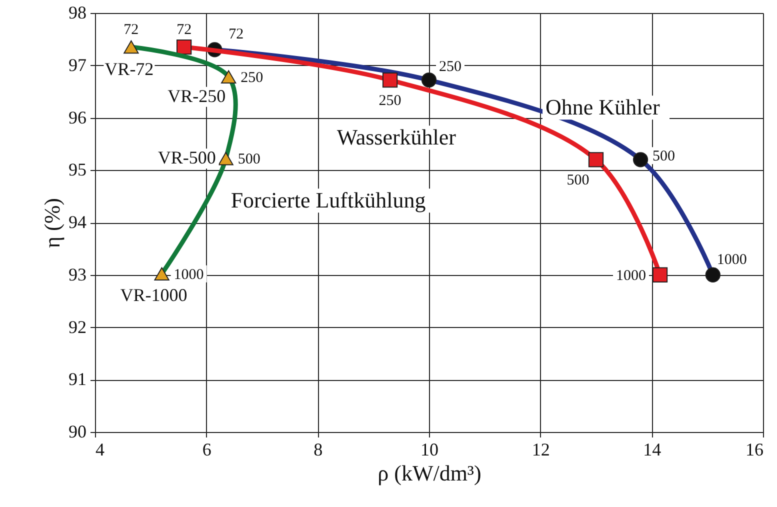 The height and width of the screenshot is (507, 777). I want to click on x-tick-label: 4, so click(100, 450).